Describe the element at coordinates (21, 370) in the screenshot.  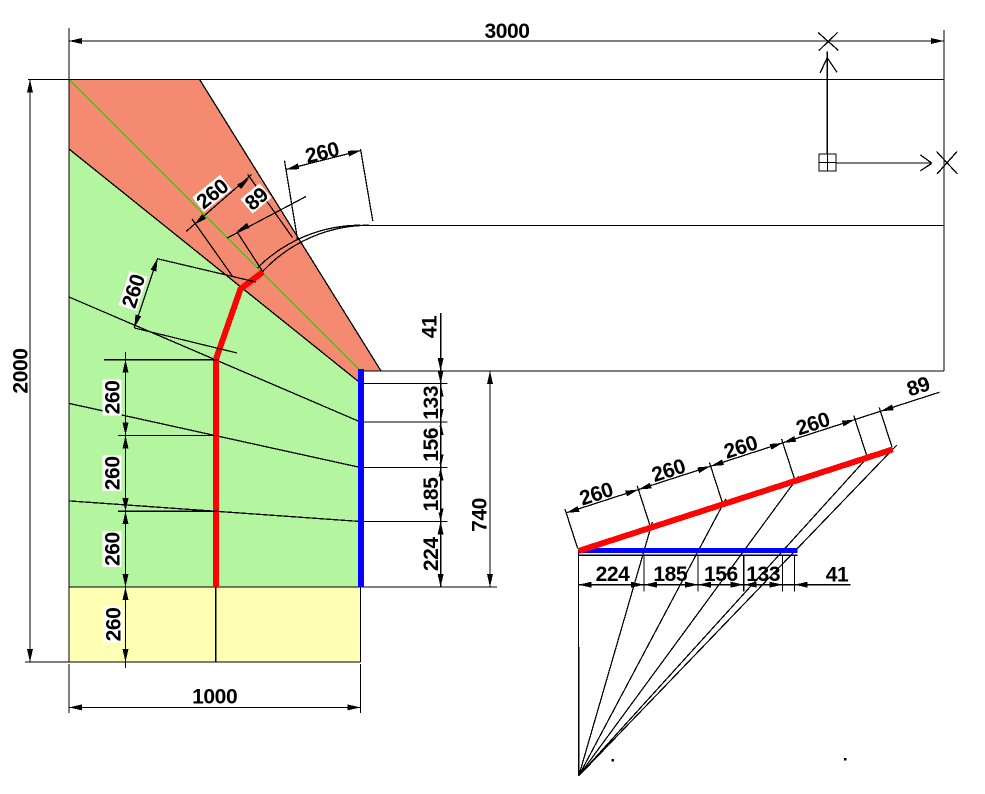
I see `svg-text: 2000` at that location.